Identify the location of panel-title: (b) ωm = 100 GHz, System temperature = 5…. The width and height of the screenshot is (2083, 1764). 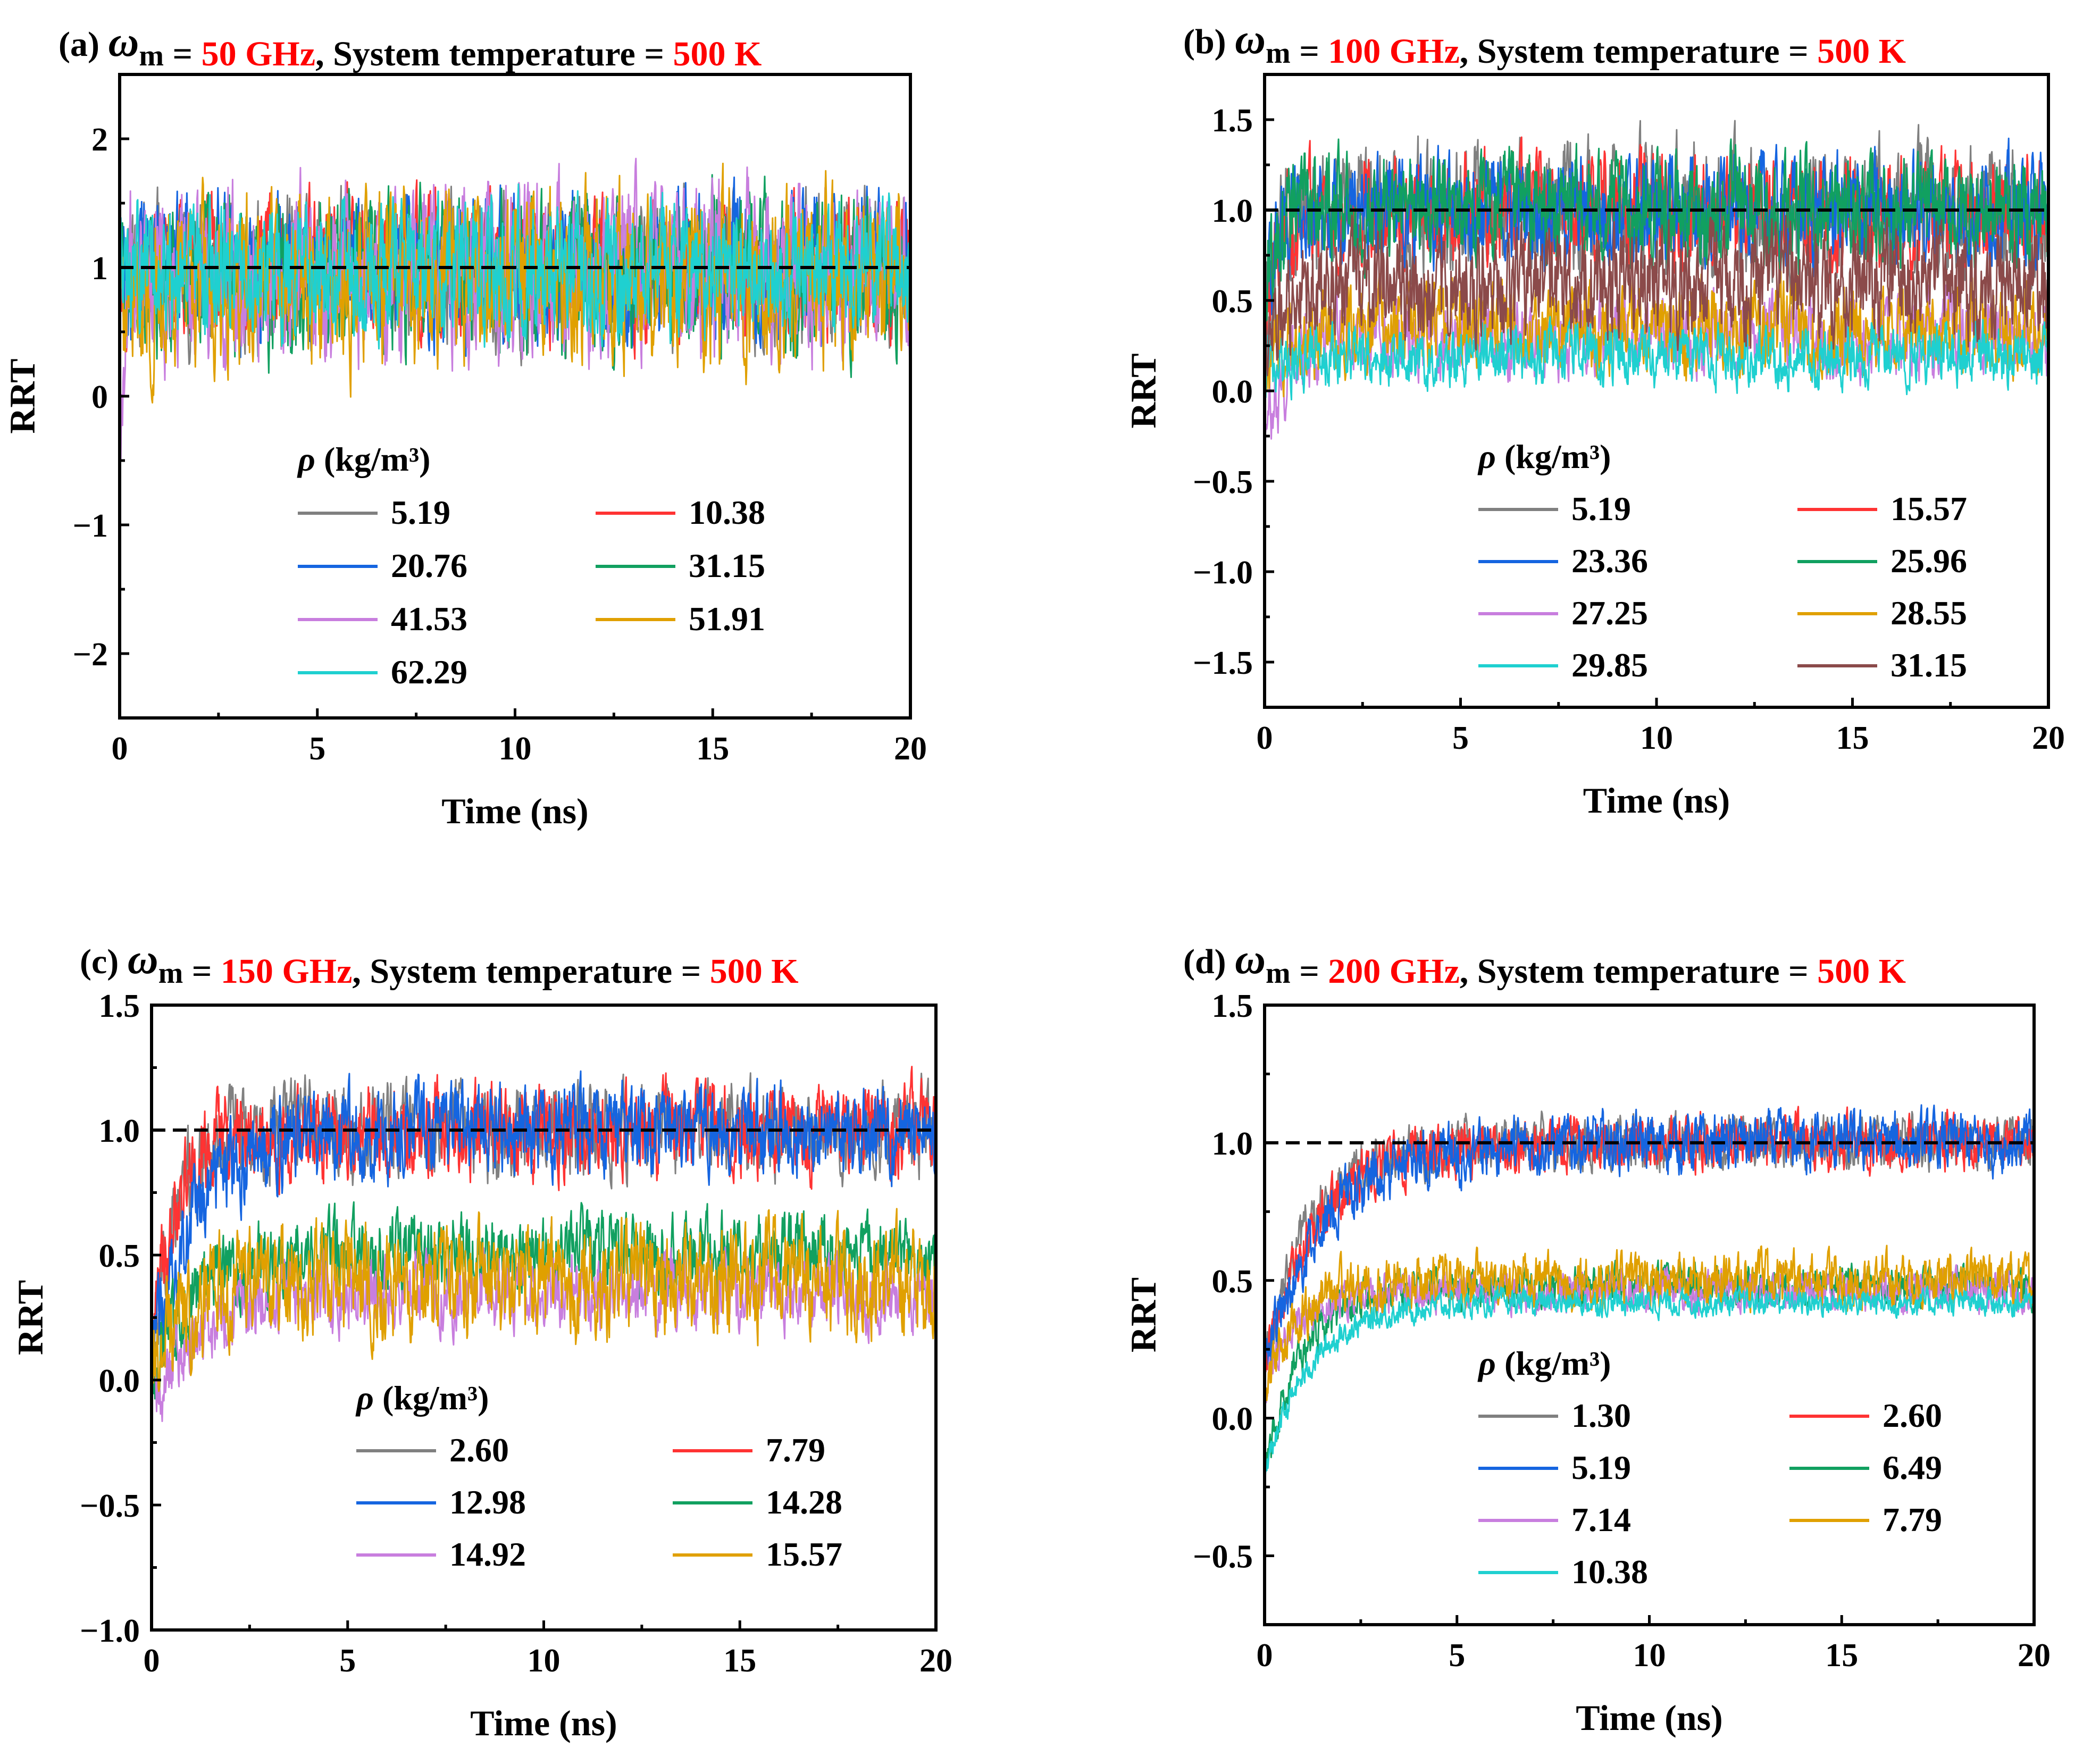
(1544, 43).